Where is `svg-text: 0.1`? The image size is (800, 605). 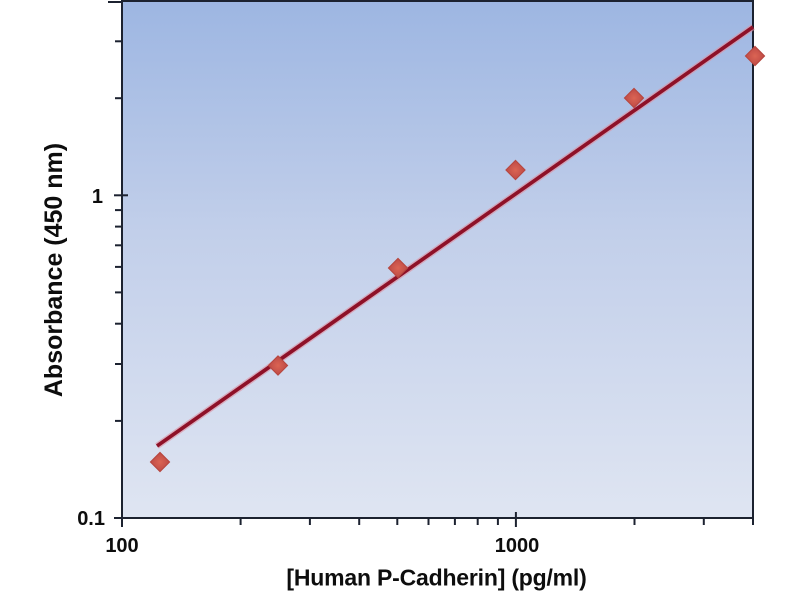 svg-text: 0.1 is located at coordinates (91, 519).